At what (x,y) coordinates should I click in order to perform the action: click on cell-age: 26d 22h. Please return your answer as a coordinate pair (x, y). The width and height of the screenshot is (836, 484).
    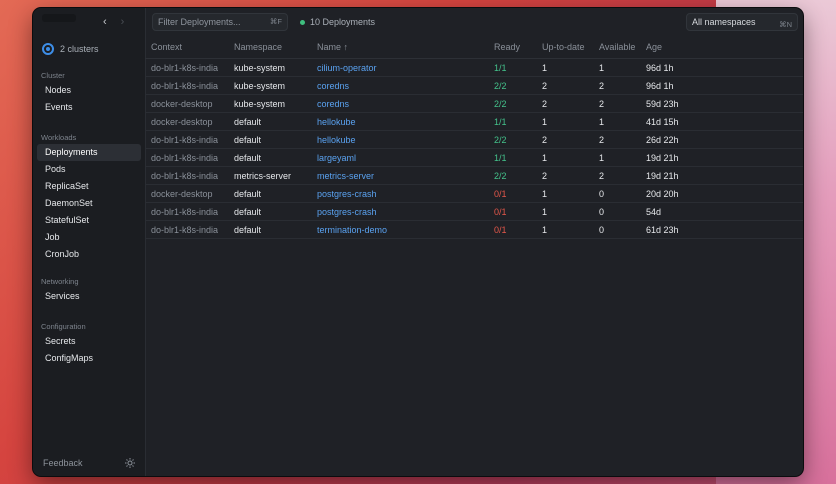
    Looking at the image, I should click on (721, 139).